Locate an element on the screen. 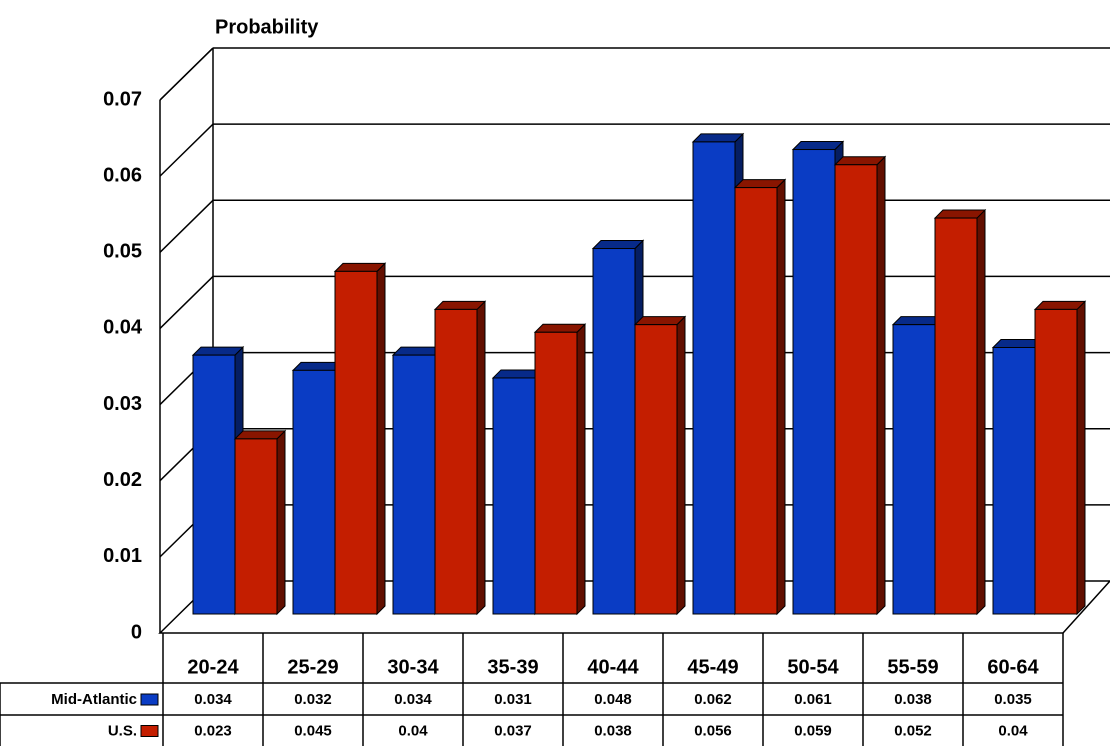 Image resolution: width=1110 pixels, height=746 pixels. y-tick-label: 0.03 is located at coordinates (122, 404).